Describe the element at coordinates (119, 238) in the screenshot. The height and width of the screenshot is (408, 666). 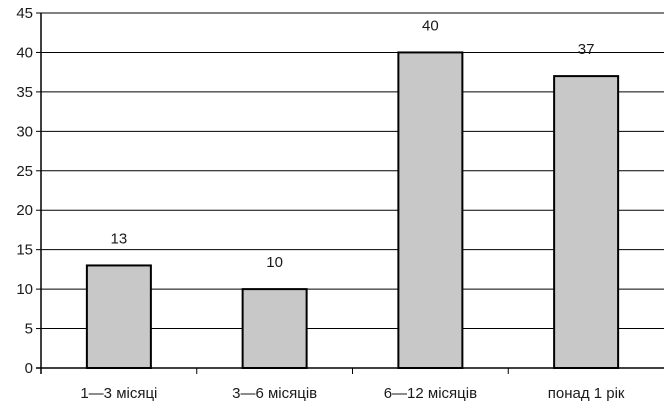
I see `data-label: 13` at that location.